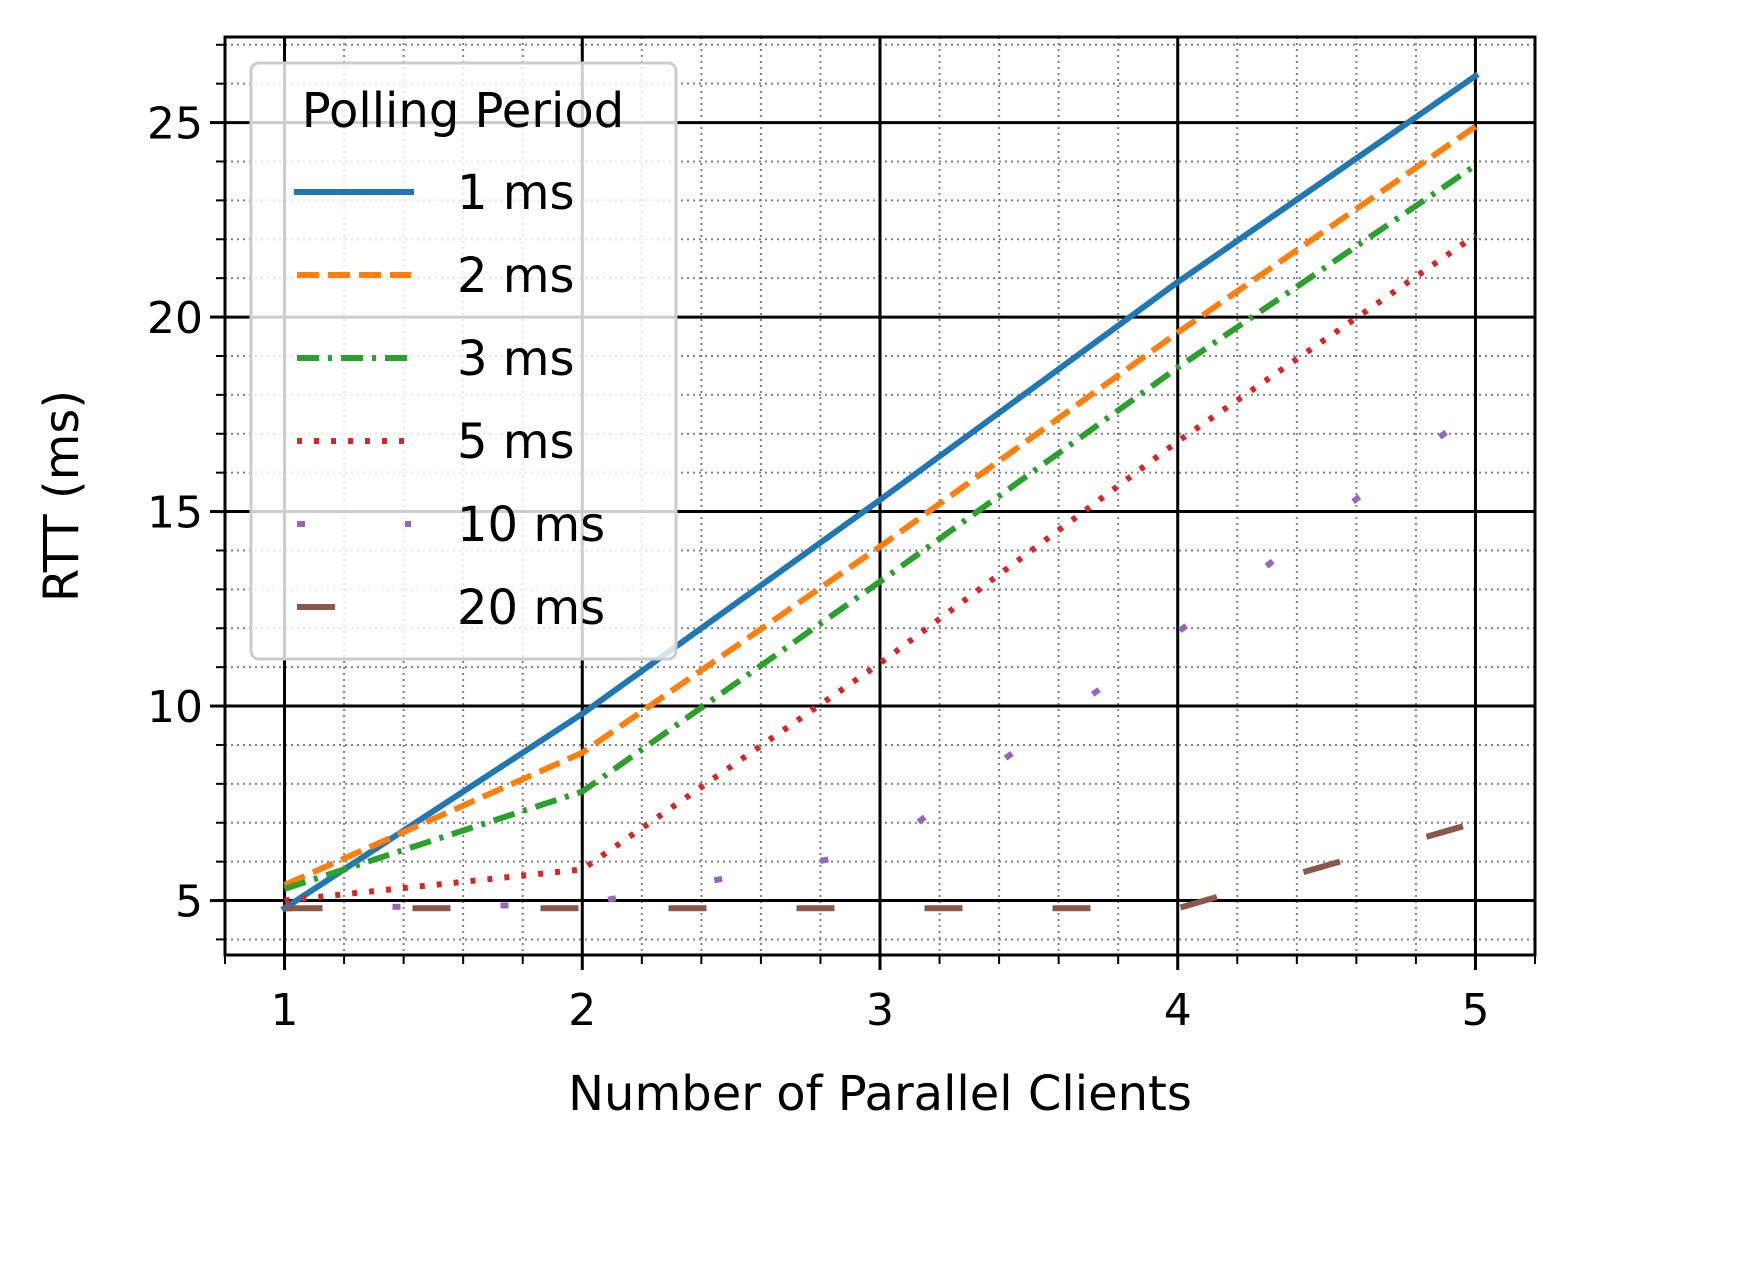 This screenshot has width=1753, height=1275. I want to click on legend-label: 5 ms, so click(516, 442).